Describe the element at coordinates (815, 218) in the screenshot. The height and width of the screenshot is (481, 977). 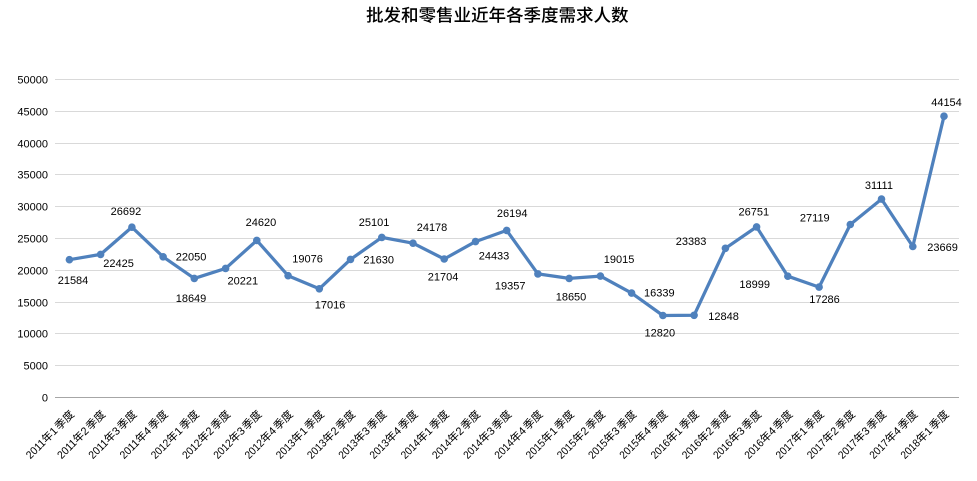
I see `svg-text: 27119` at that location.